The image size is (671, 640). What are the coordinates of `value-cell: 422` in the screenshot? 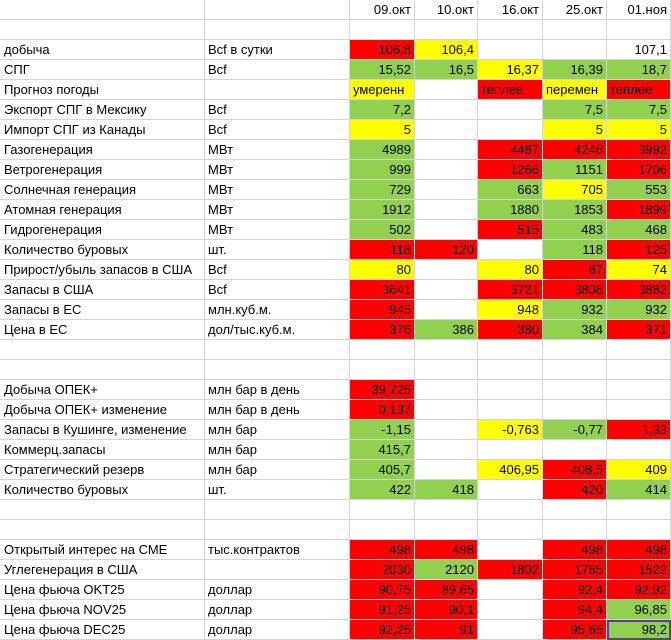 It's located at (382, 490).